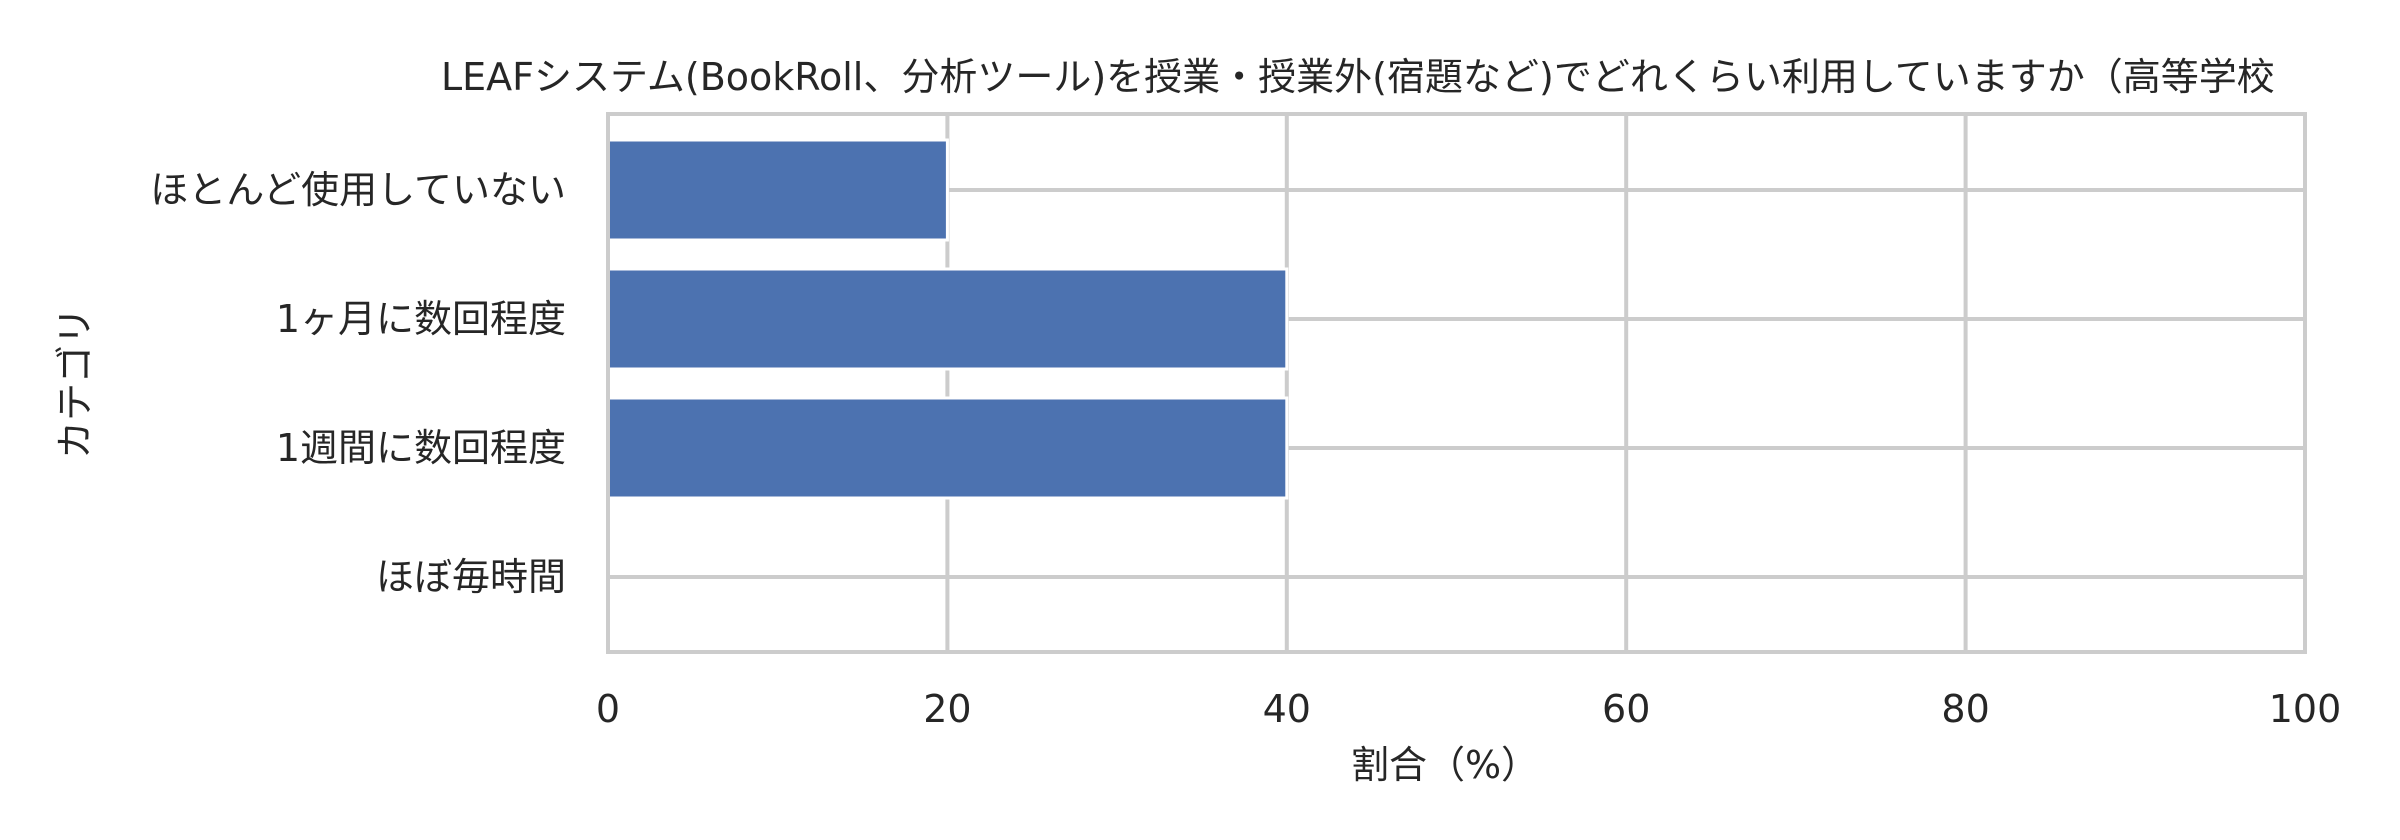 The image size is (2400, 840). Describe the element at coordinates (421, 319) in the screenshot. I see `y-tick-label: 1ヶ月に数回程度` at that location.